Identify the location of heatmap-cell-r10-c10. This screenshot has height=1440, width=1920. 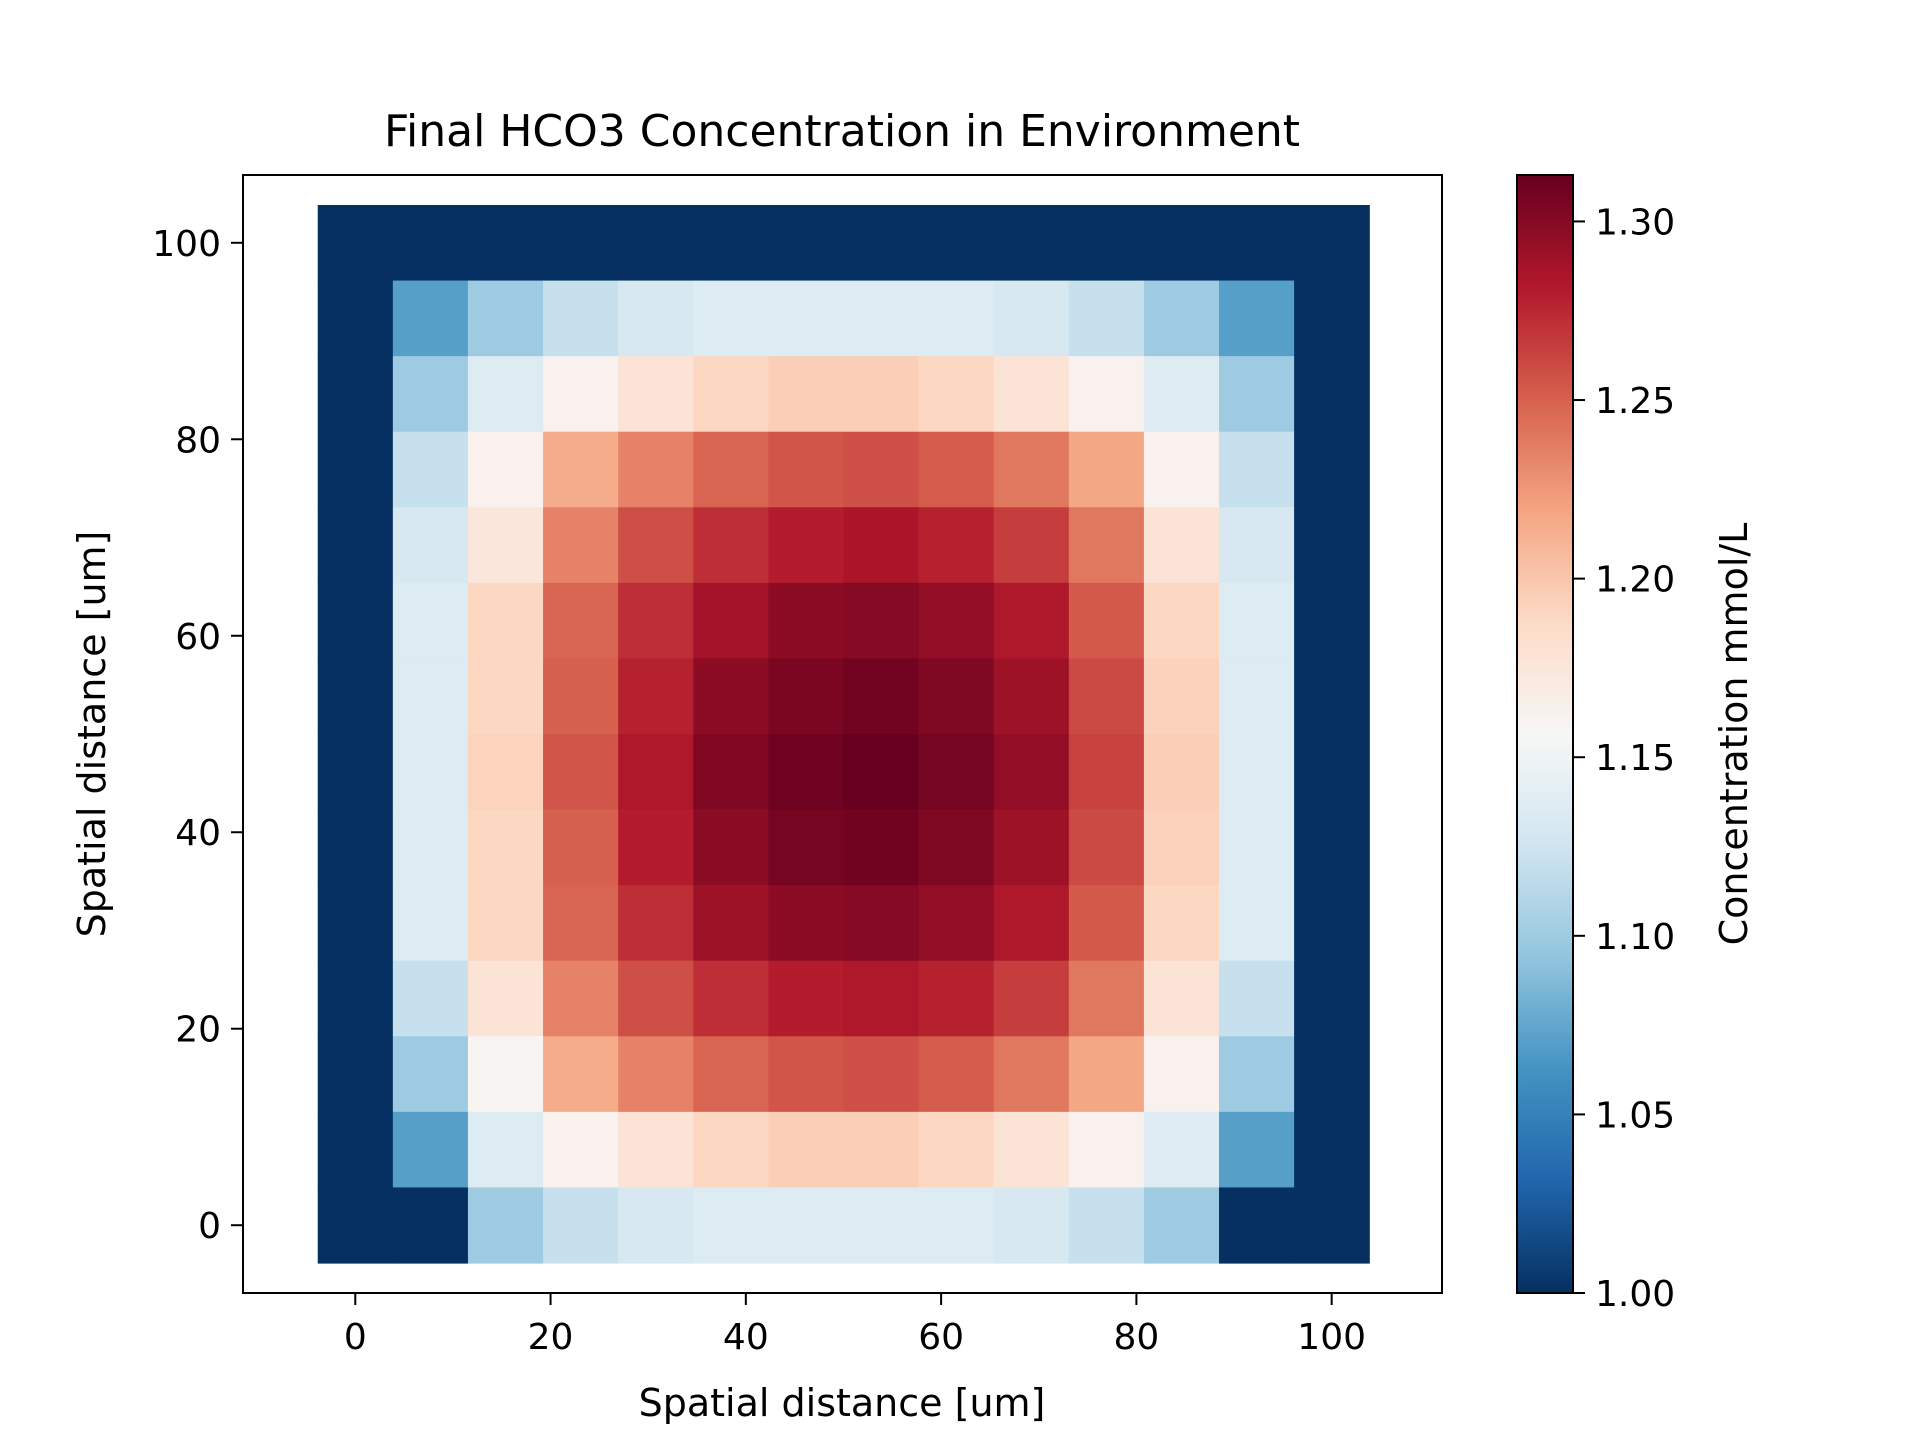
(1106, 998).